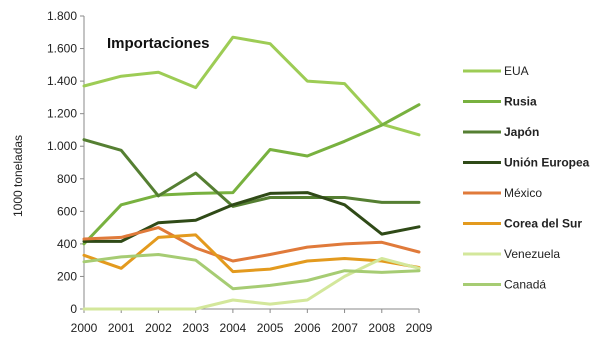 The image size is (602, 339). What do you see at coordinates (158, 328) in the screenshot?
I see `x-tick-label: 2002` at bounding box center [158, 328].